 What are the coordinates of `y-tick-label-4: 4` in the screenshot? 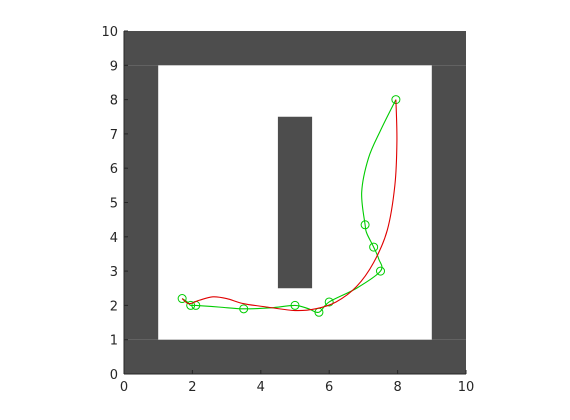 It's located at (114, 238).